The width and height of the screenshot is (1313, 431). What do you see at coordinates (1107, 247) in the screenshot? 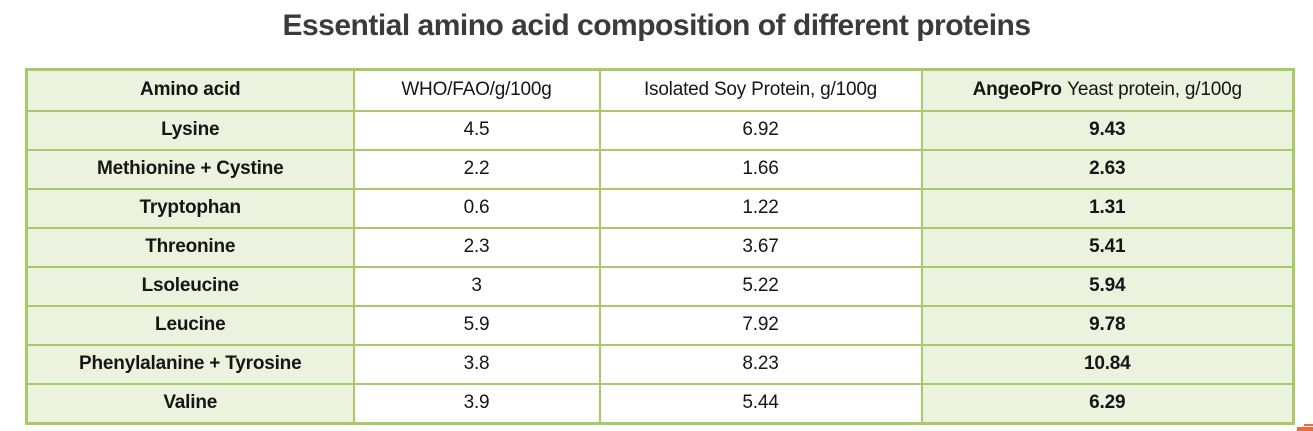
I see `cell-angeopro: 5.41` at bounding box center [1107, 247].